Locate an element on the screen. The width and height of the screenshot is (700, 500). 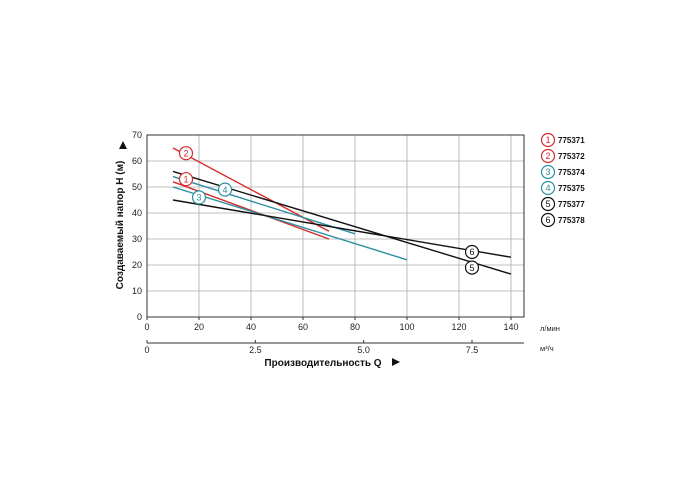
x-axis-ticks-secondary: 0 2.5 5.0 7.5 is located at coordinates (311, 347).